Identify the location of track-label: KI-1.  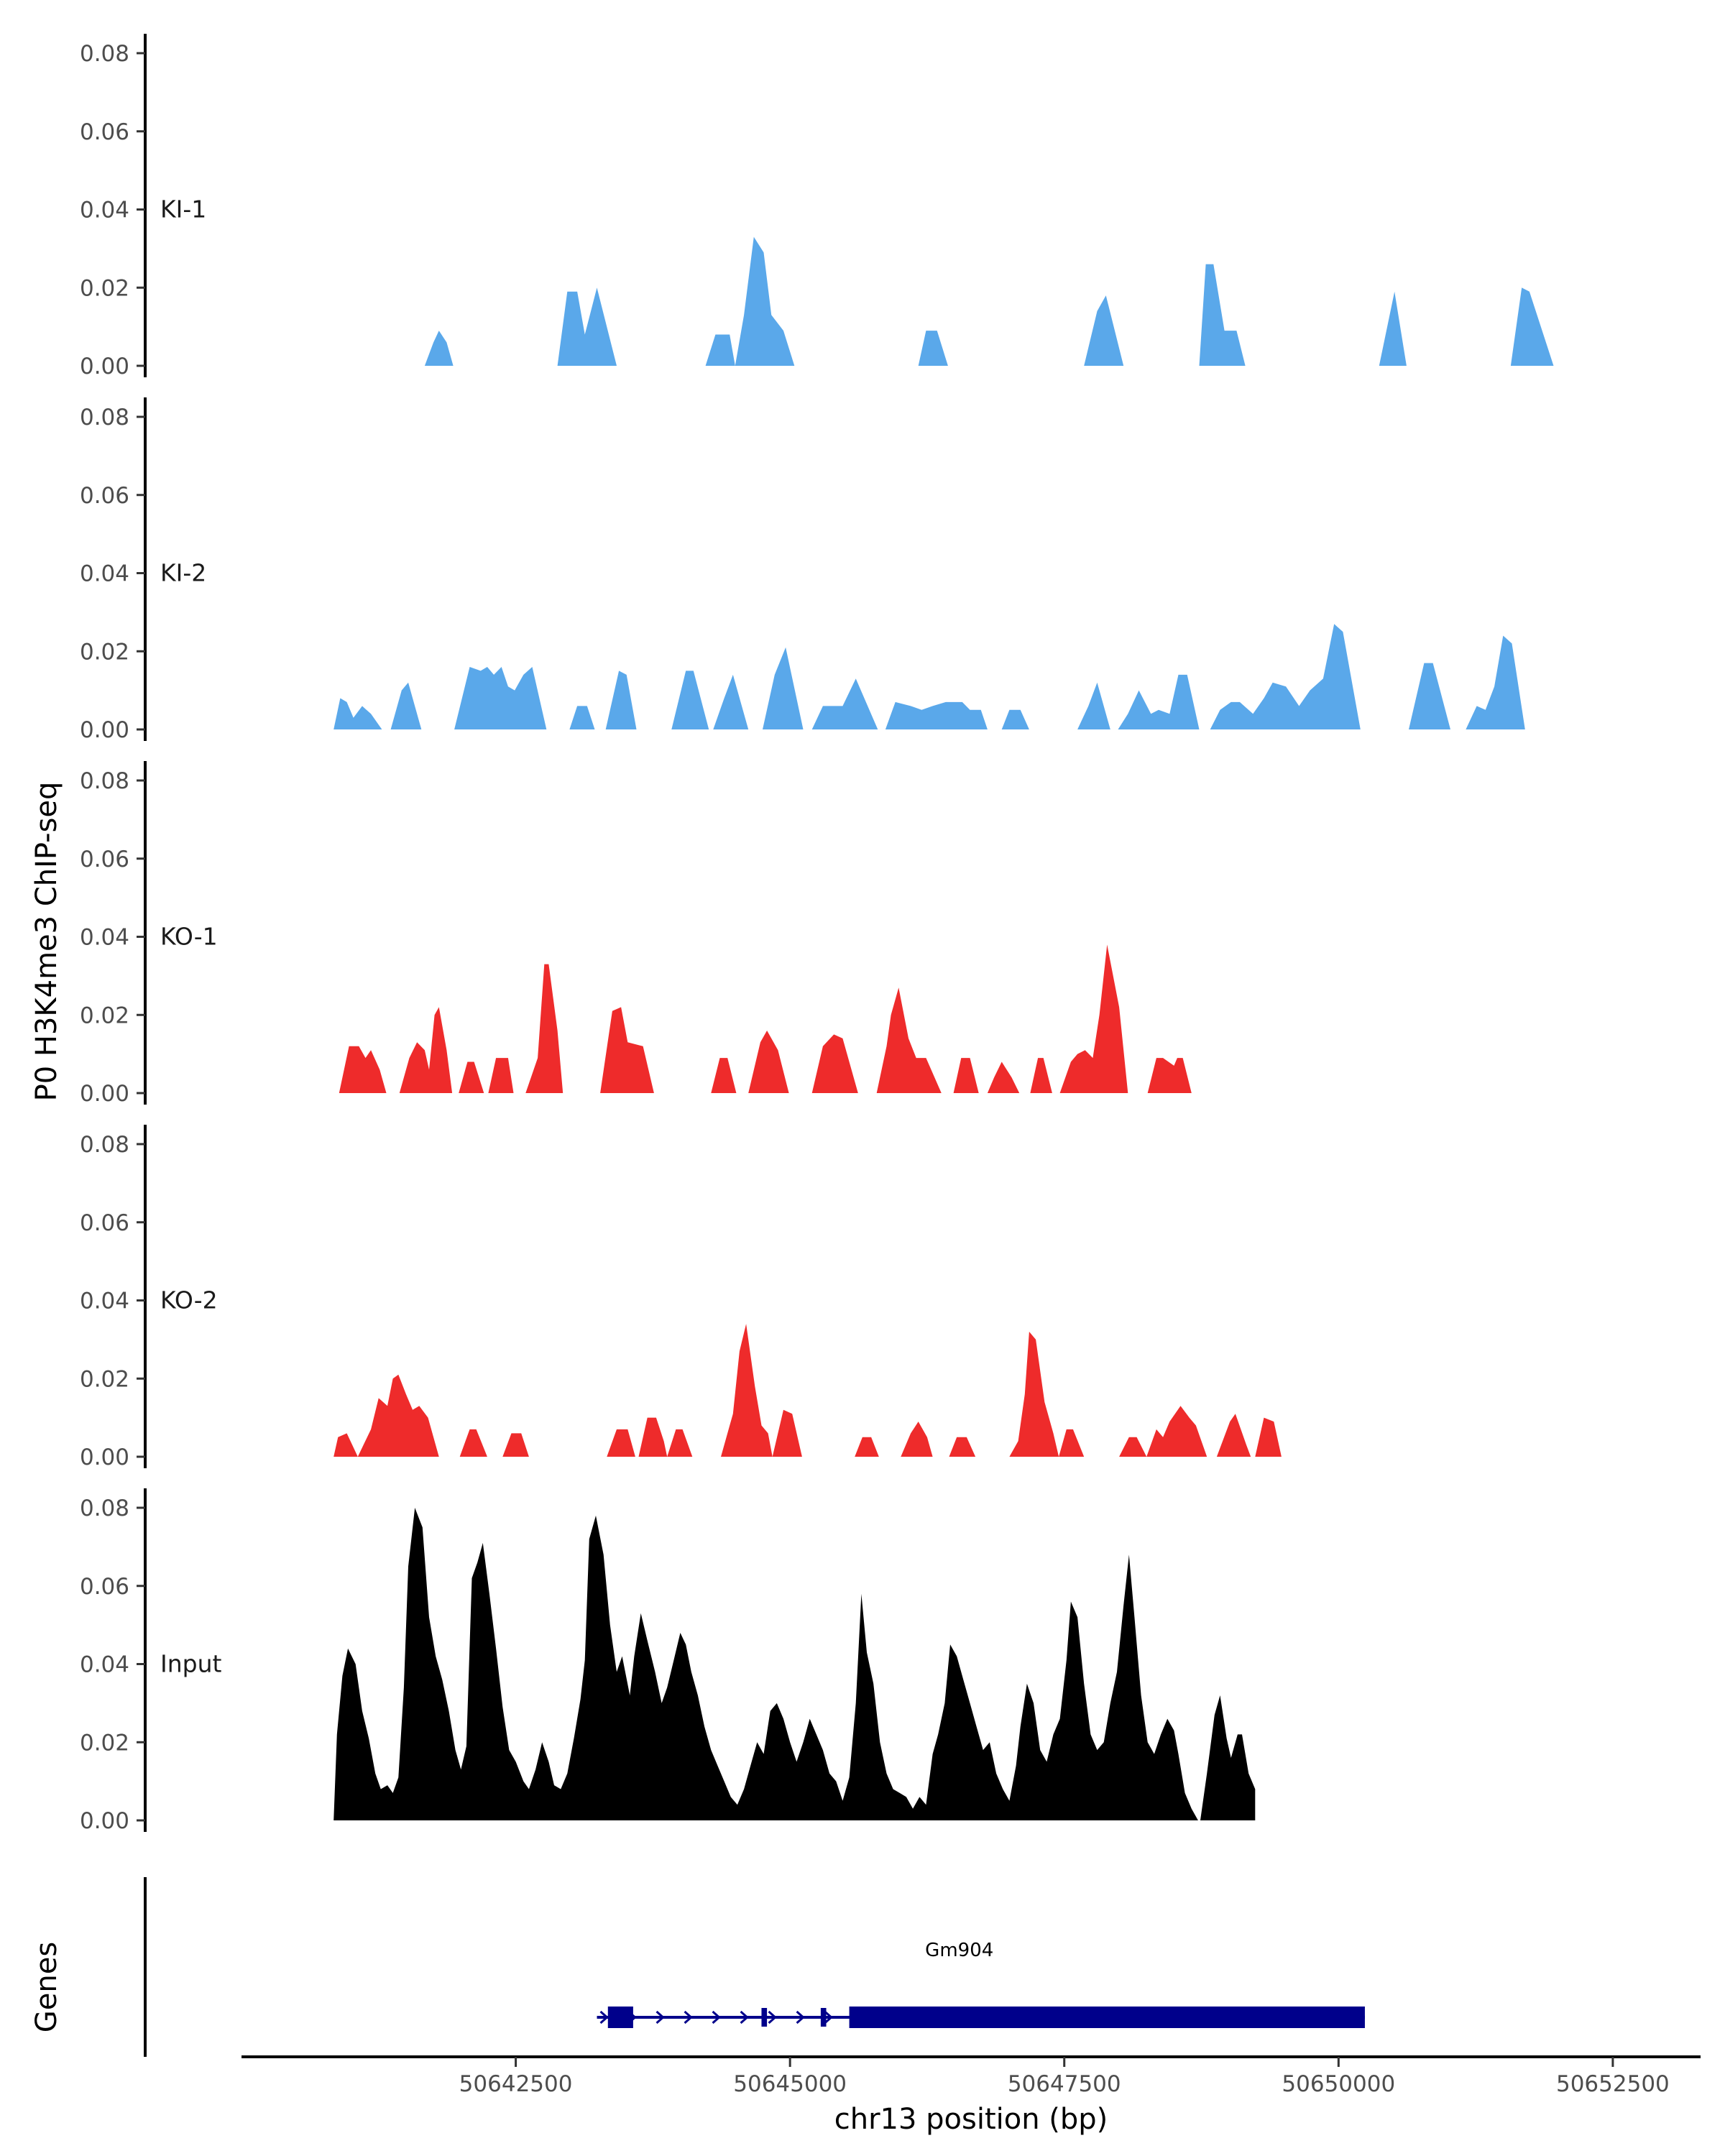
(183, 209).